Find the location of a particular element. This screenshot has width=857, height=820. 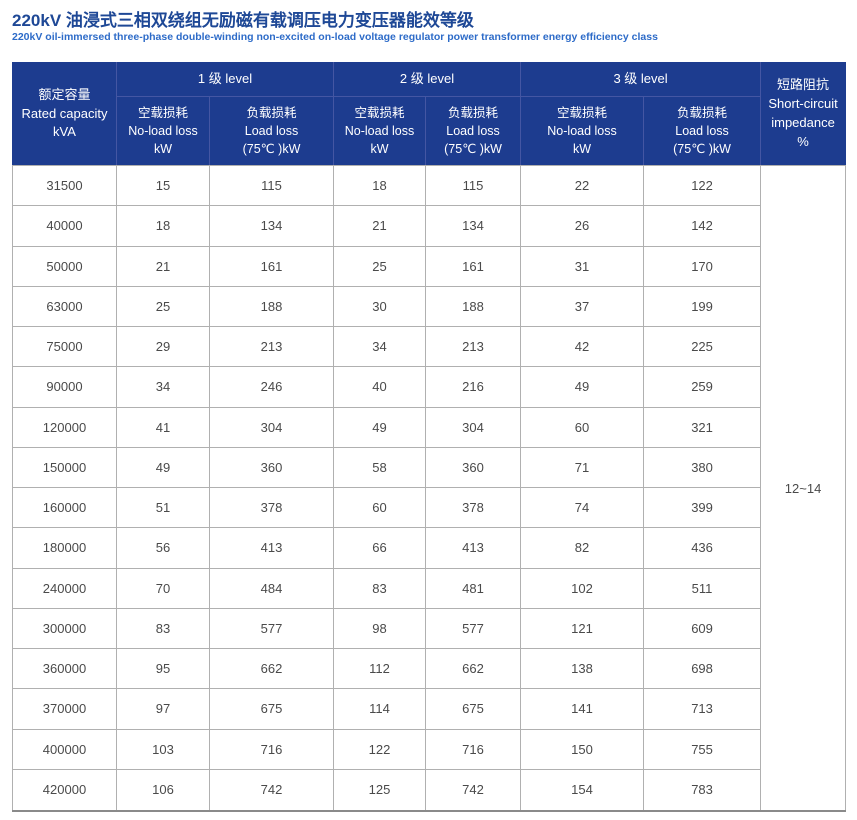

level2-no-load-cell: 122 is located at coordinates (380, 749).